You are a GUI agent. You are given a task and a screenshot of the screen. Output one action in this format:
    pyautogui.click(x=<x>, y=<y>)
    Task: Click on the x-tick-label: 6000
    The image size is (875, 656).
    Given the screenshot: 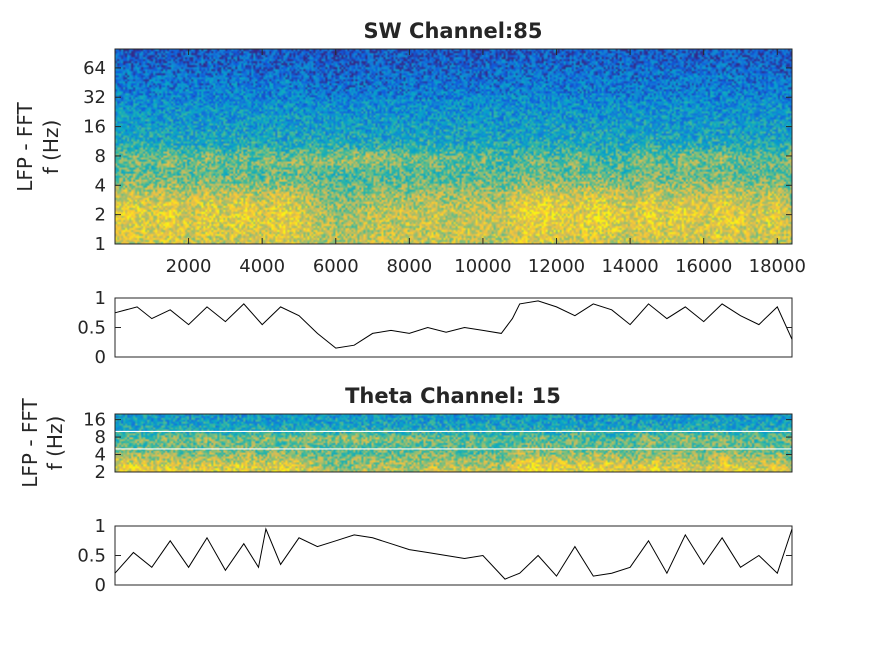 What is the action you would take?
    pyautogui.click(x=336, y=266)
    